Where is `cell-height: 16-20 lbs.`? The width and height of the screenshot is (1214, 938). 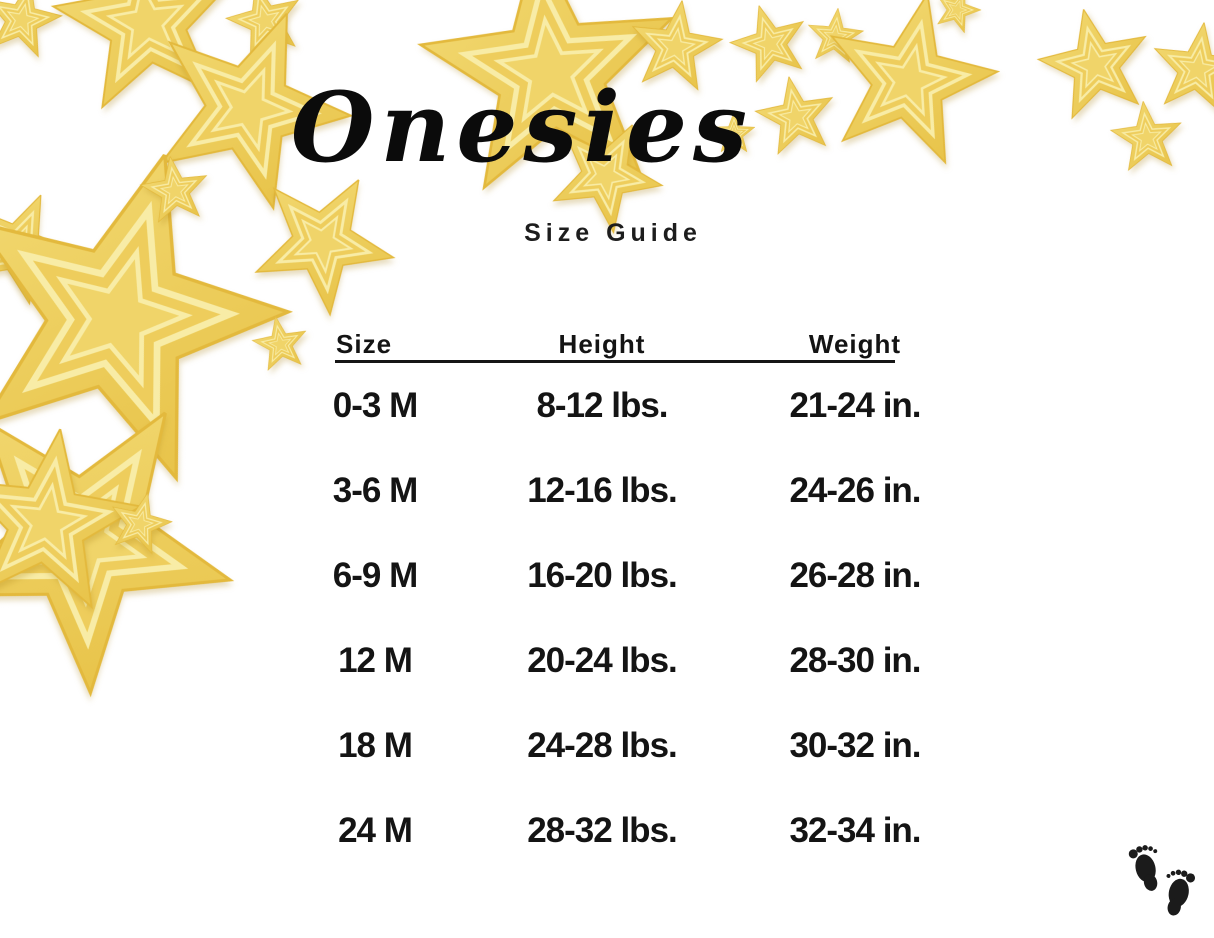
cell-height: 16-20 lbs. is located at coordinates (602, 575).